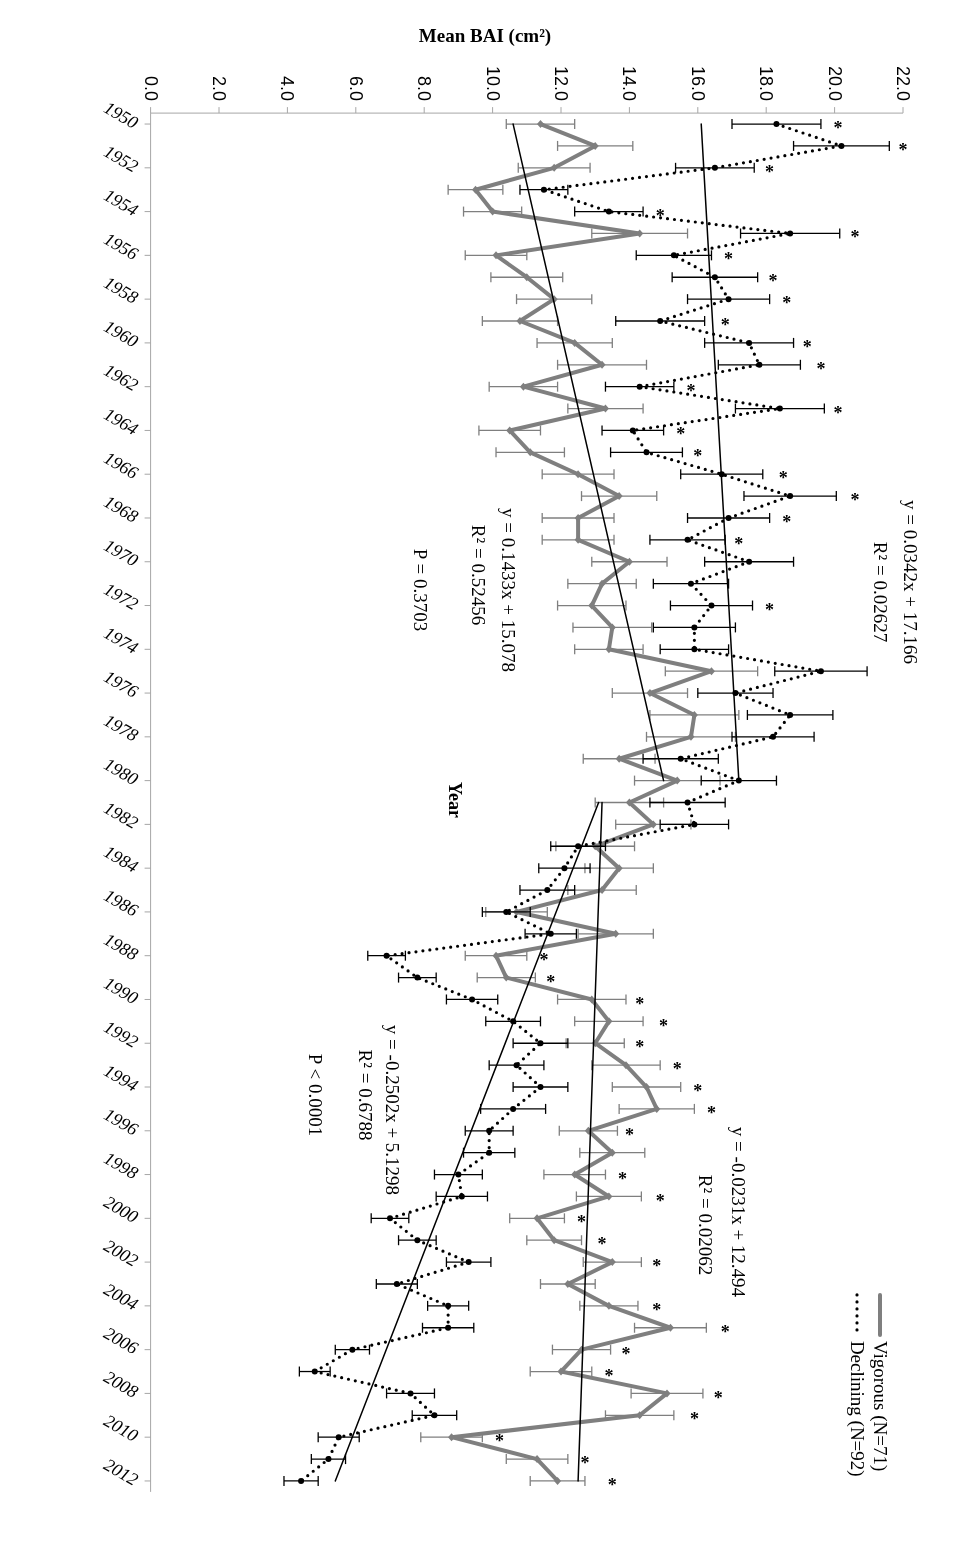 The width and height of the screenshot is (975, 1541). What do you see at coordinates (121, 421) in the screenshot?
I see `y-tick-label: 1964` at bounding box center [121, 421].